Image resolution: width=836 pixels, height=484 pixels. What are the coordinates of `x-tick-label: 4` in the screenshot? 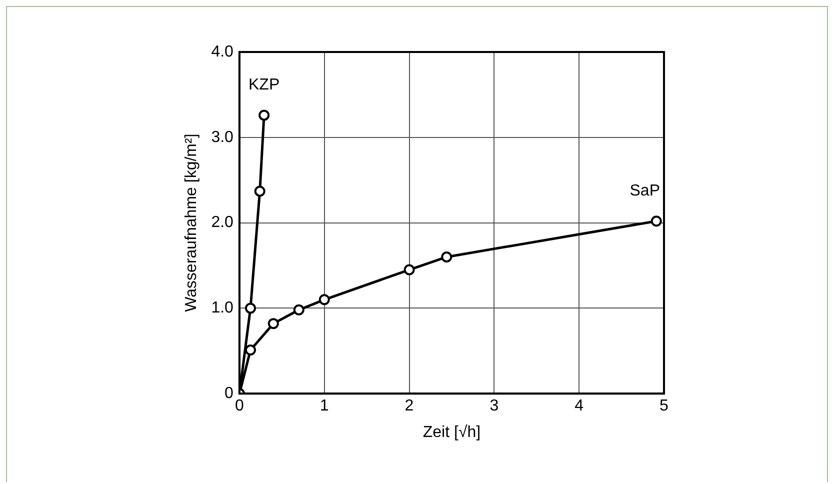 It's located at (579, 406).